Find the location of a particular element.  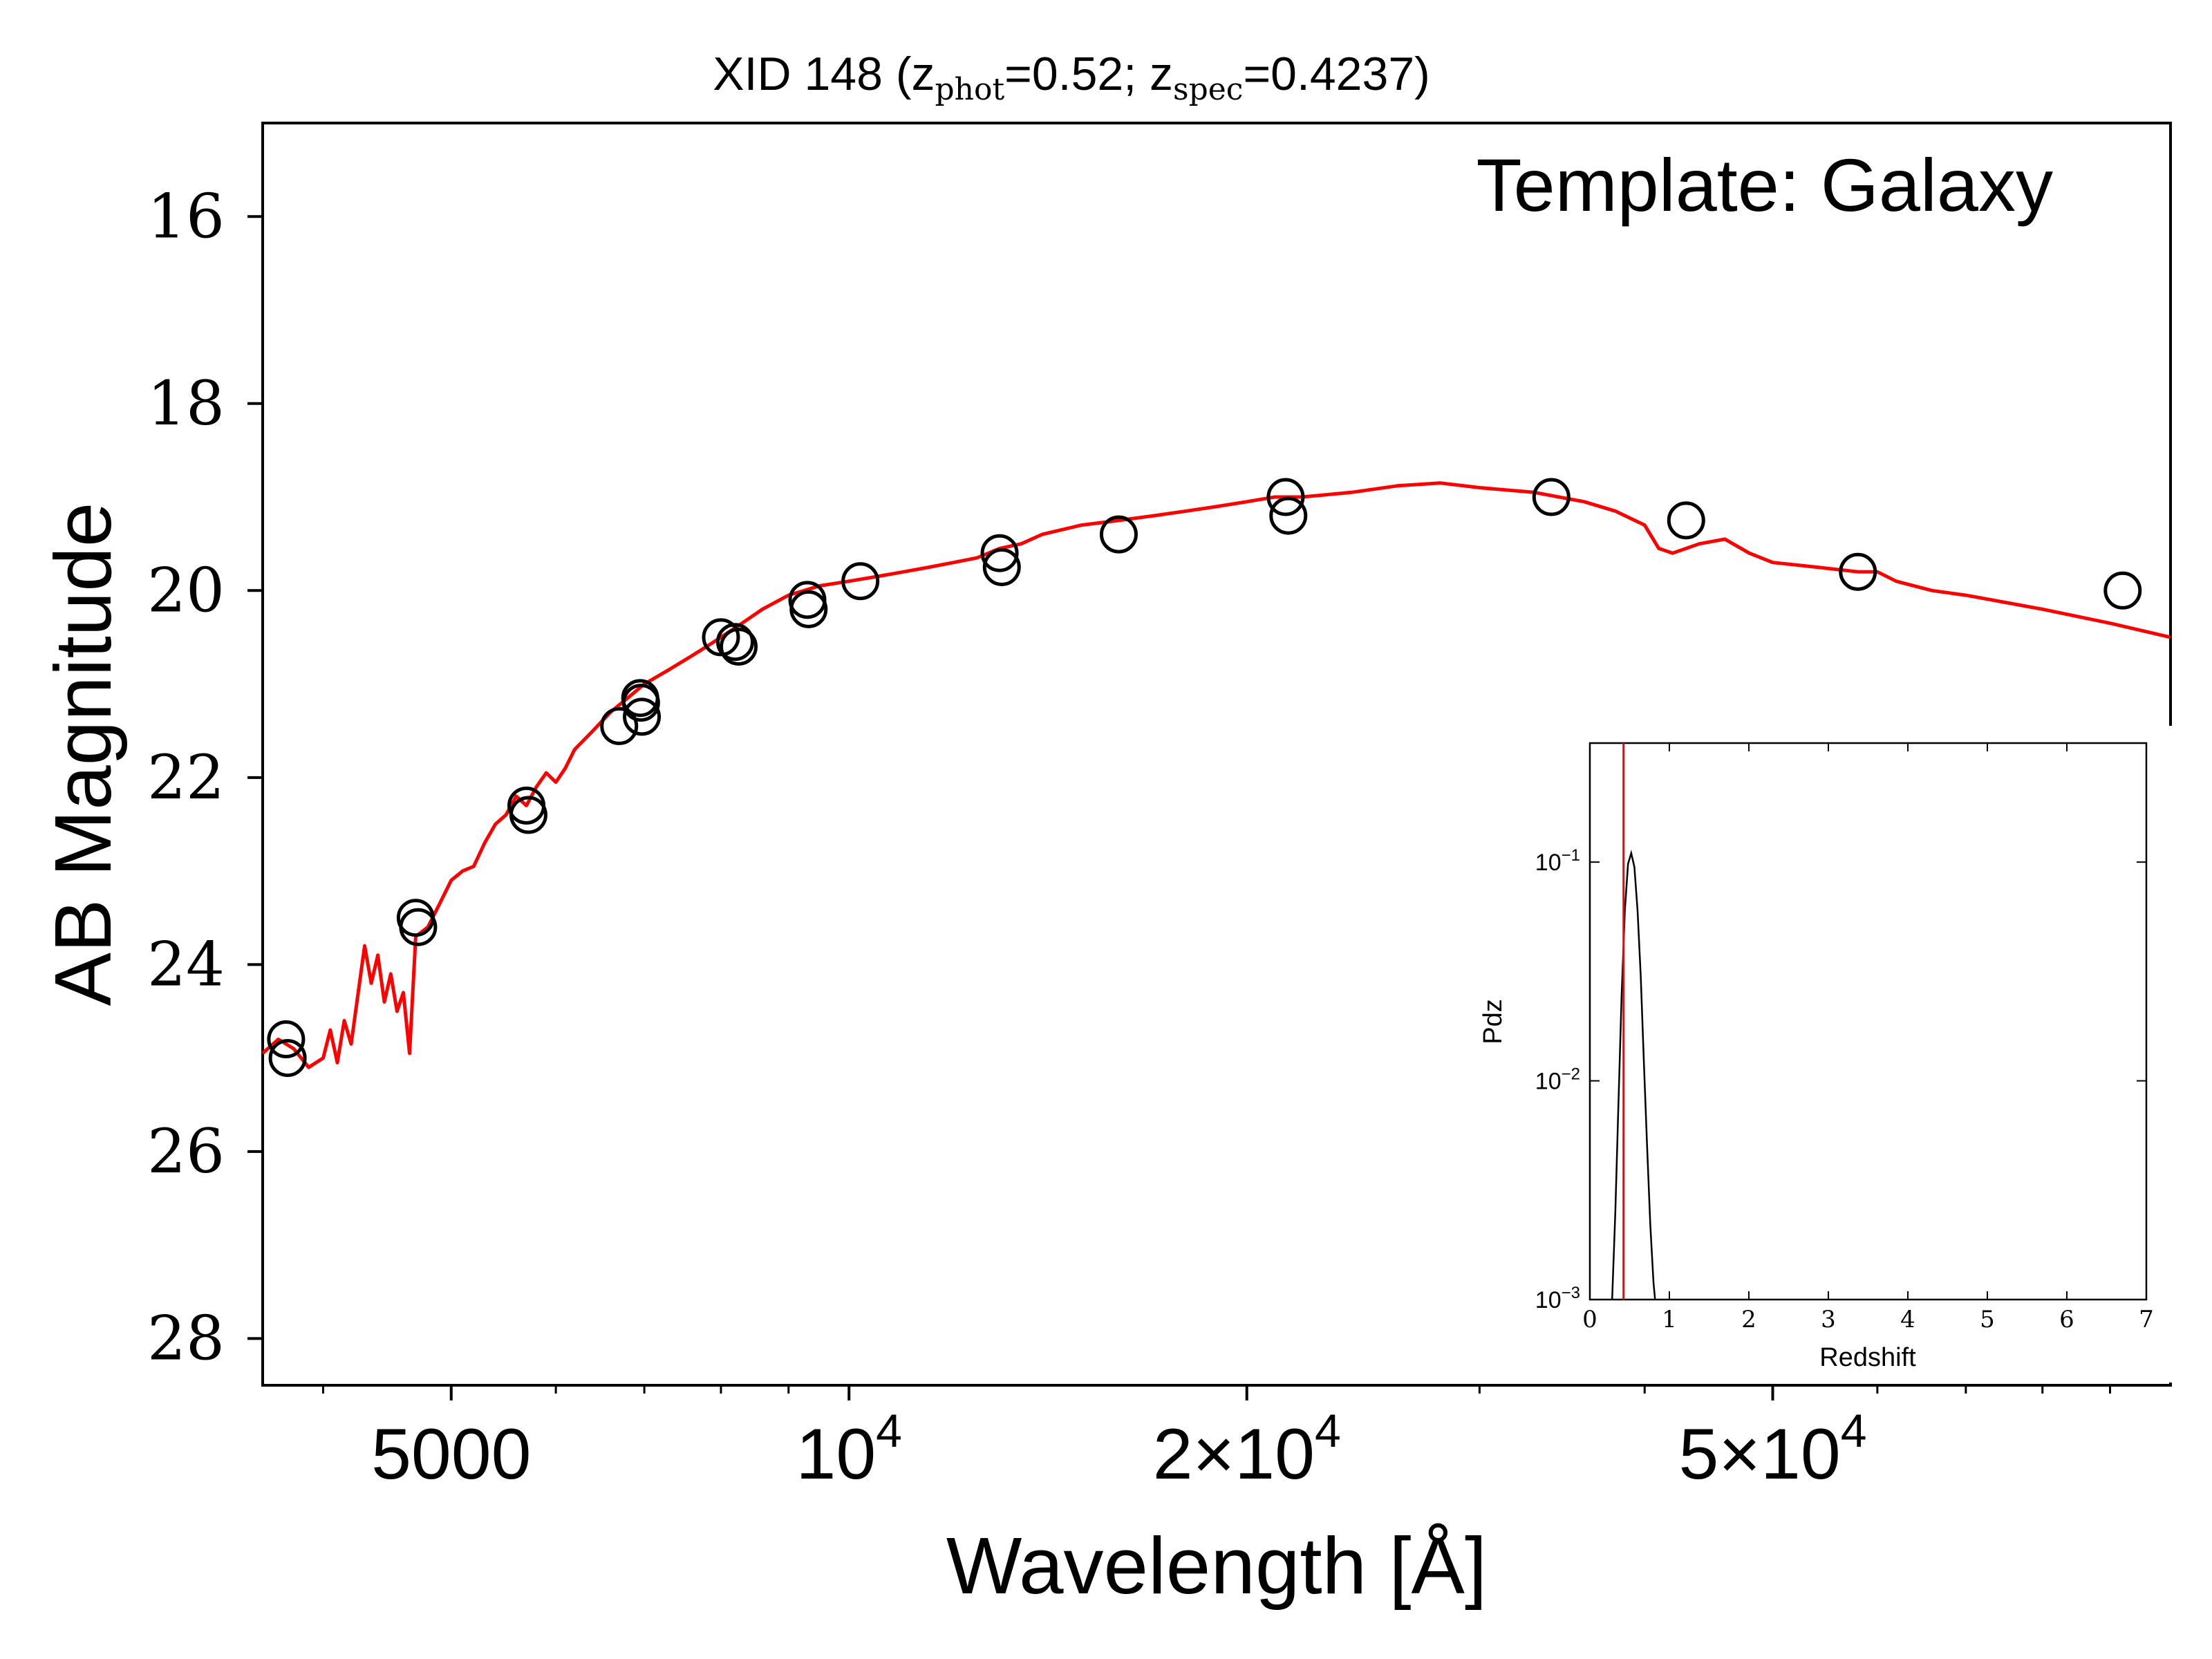

y-tick-label: 20 is located at coordinates (186, 590).